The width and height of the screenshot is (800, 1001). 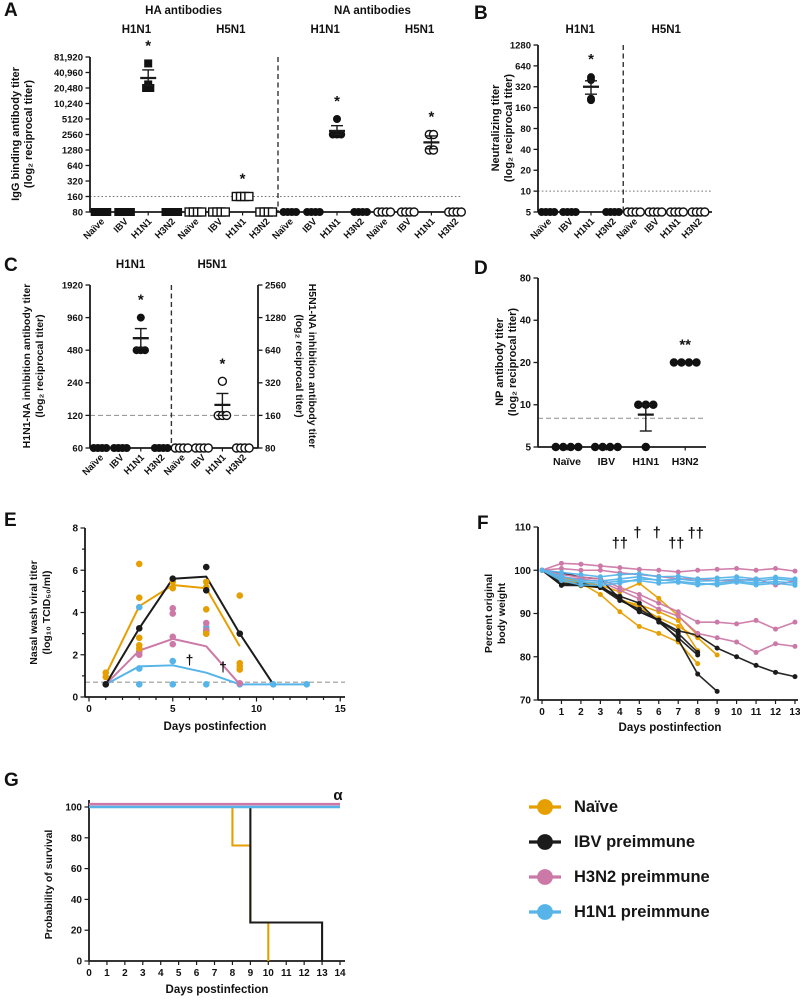 What do you see at coordinates (338, 795) in the screenshot?
I see `svg-text: α` at bounding box center [338, 795].